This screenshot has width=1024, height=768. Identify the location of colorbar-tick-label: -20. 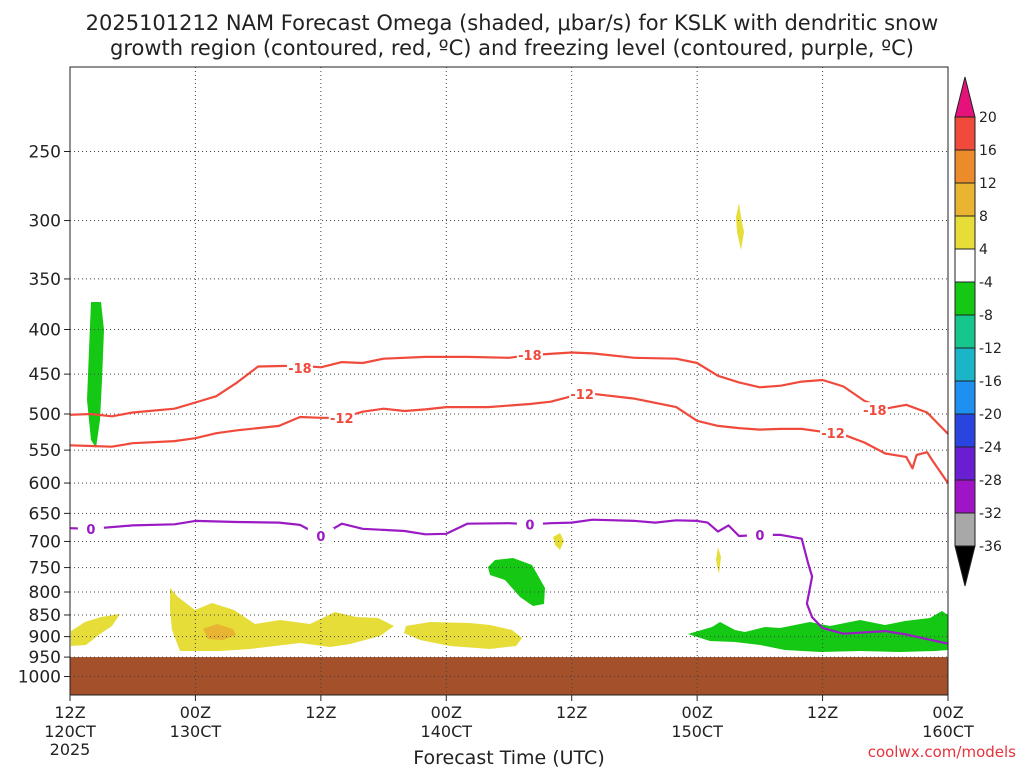
(990, 415).